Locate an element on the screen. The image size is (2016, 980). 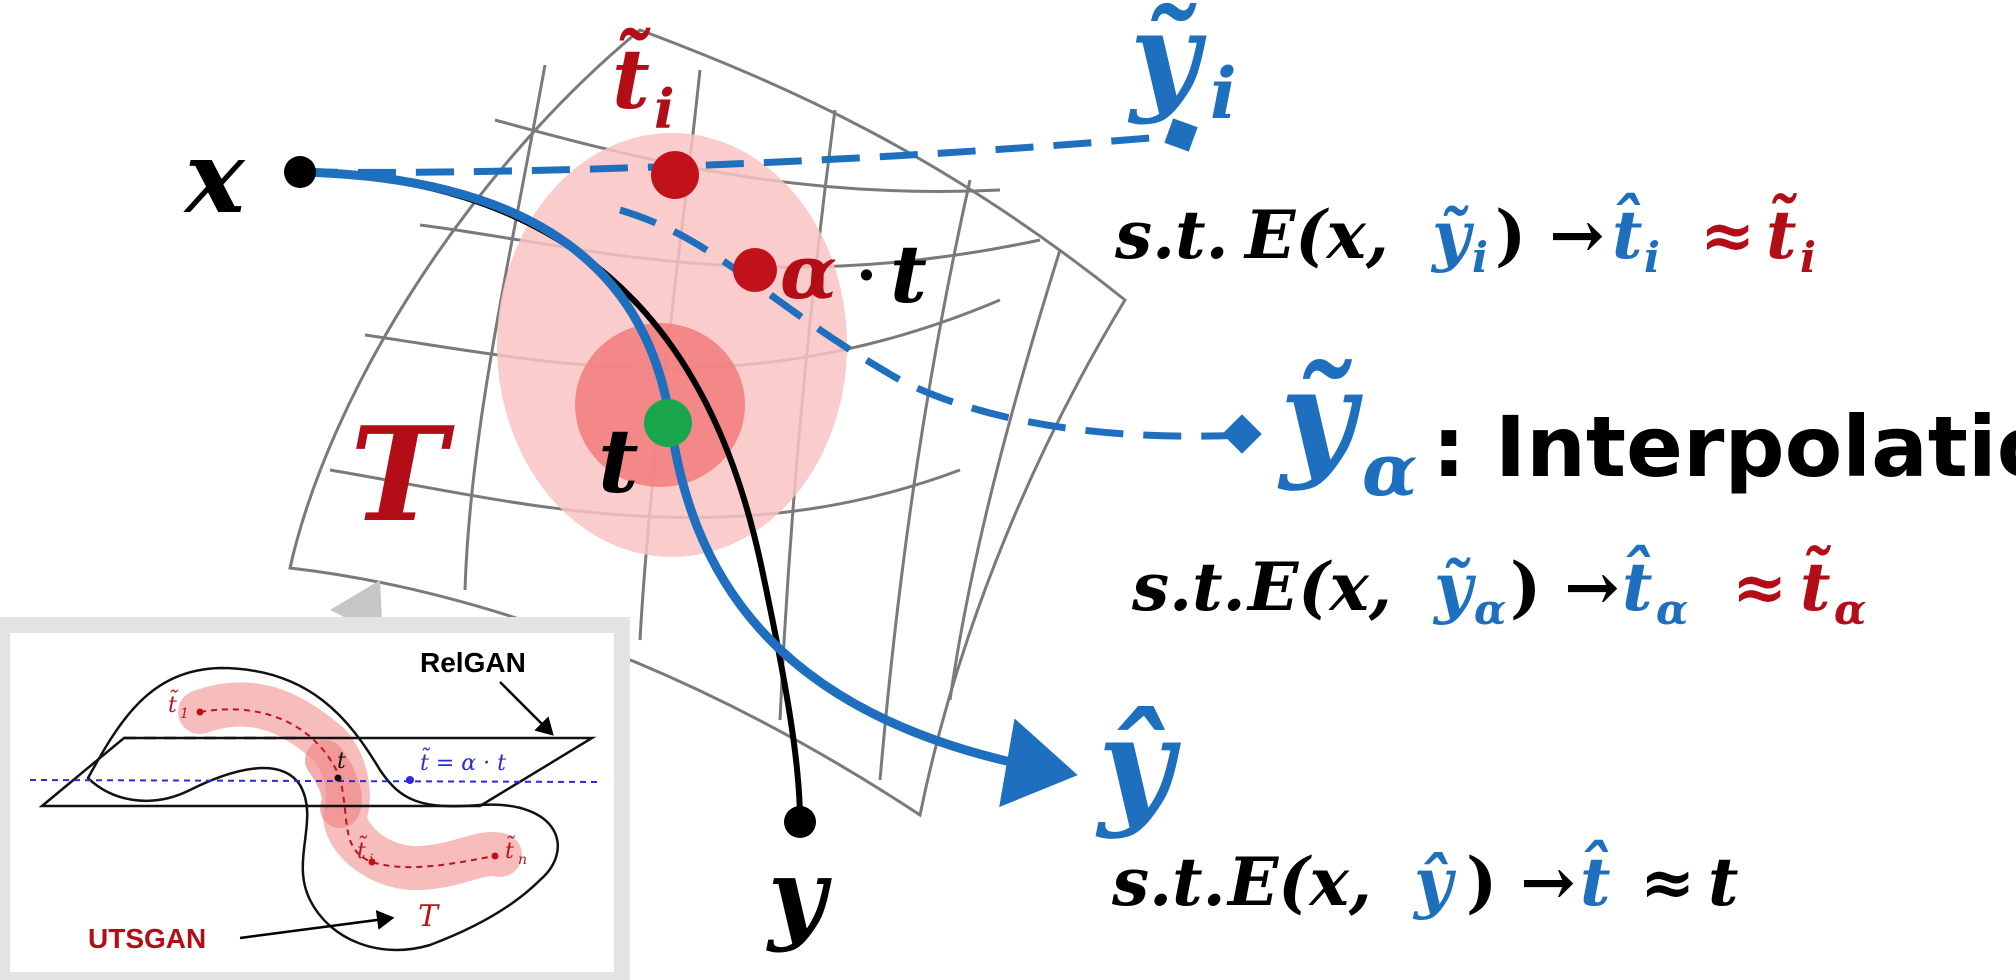
label-x: x is located at coordinates (214, 177).